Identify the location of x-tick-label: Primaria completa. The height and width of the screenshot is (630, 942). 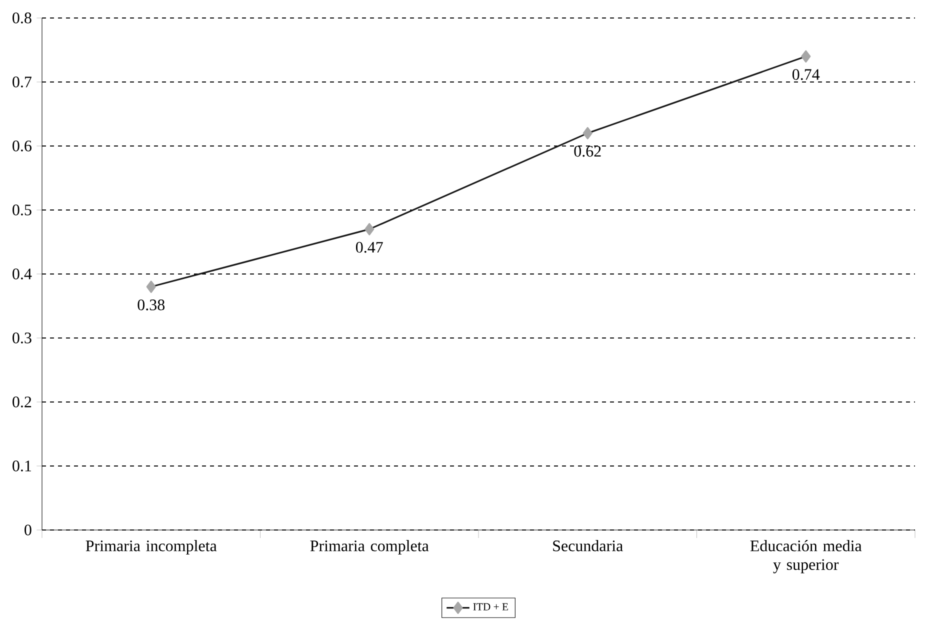
(369, 547).